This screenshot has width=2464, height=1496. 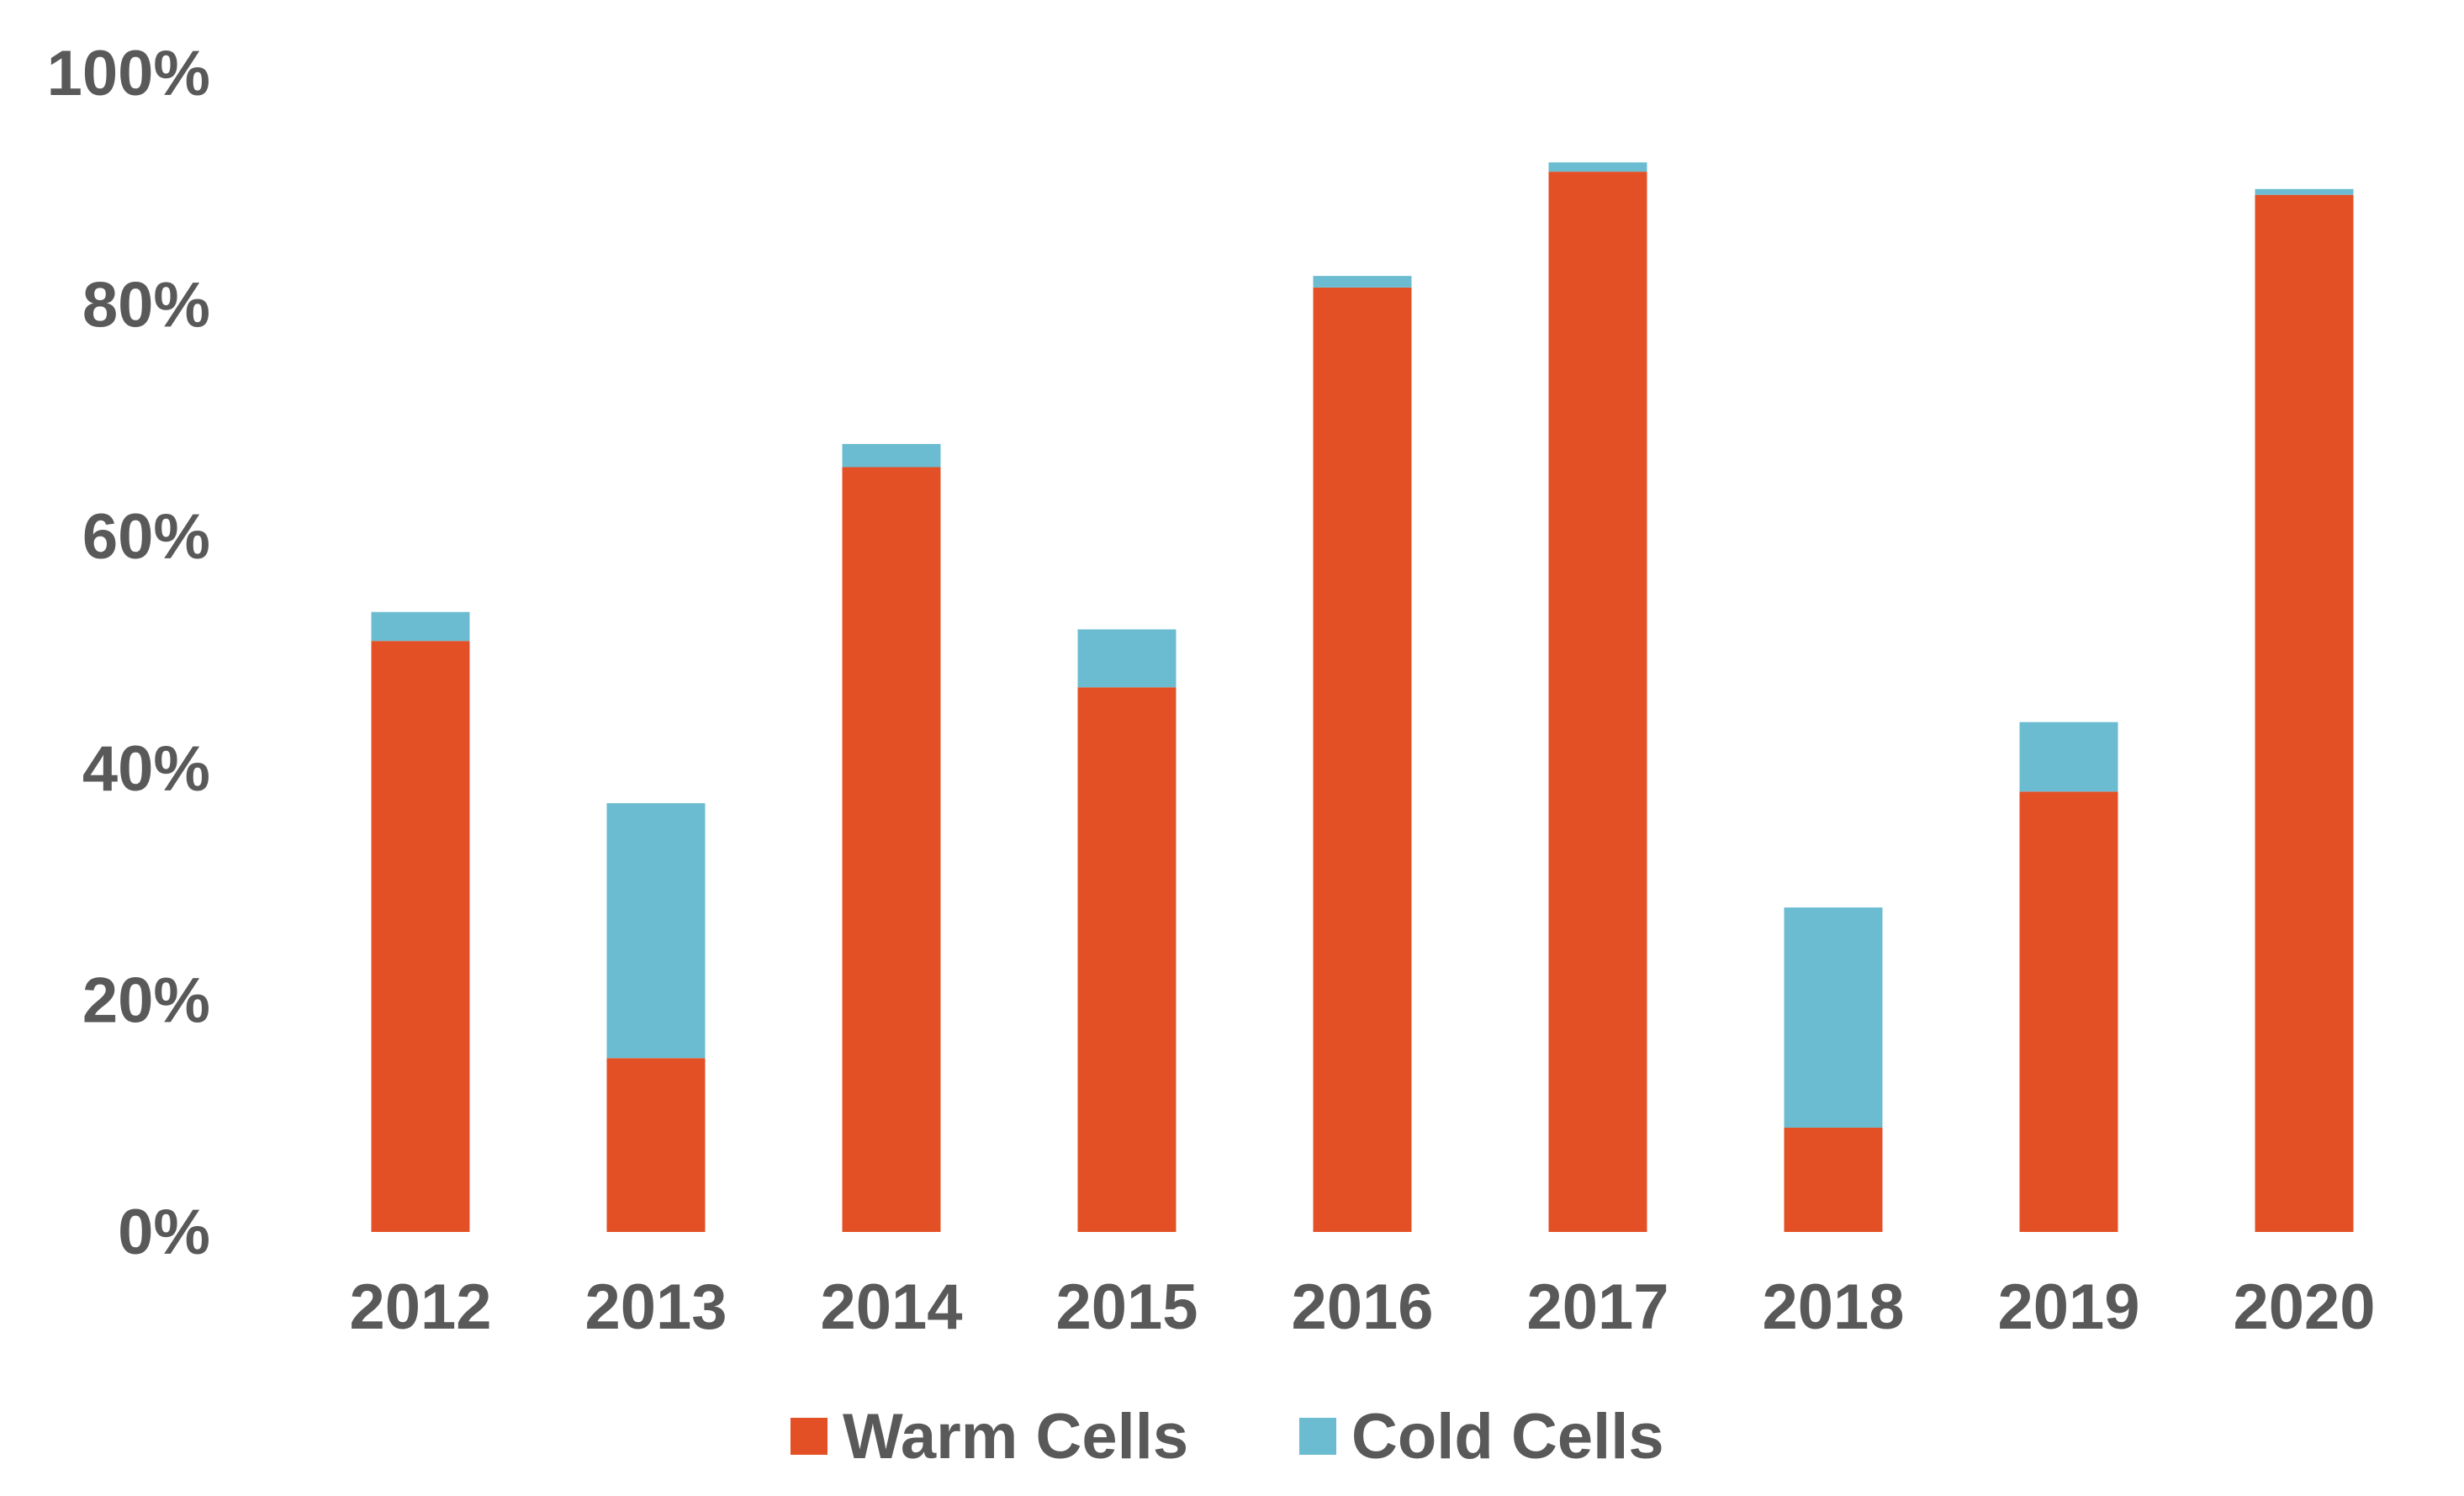 I want to click on bar-cold-cells-2014, so click(x=891, y=455).